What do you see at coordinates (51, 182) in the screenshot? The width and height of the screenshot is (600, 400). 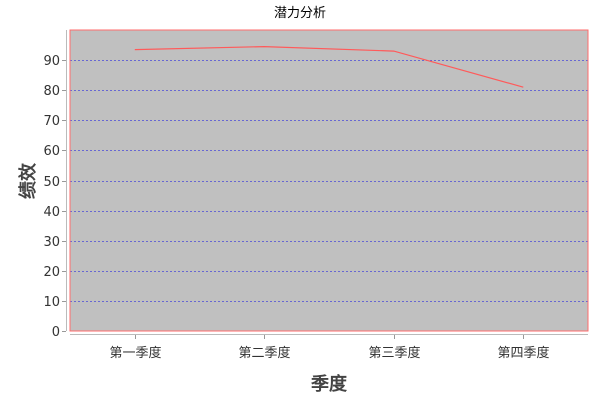 I see `y-tick-label: 50` at bounding box center [51, 182].